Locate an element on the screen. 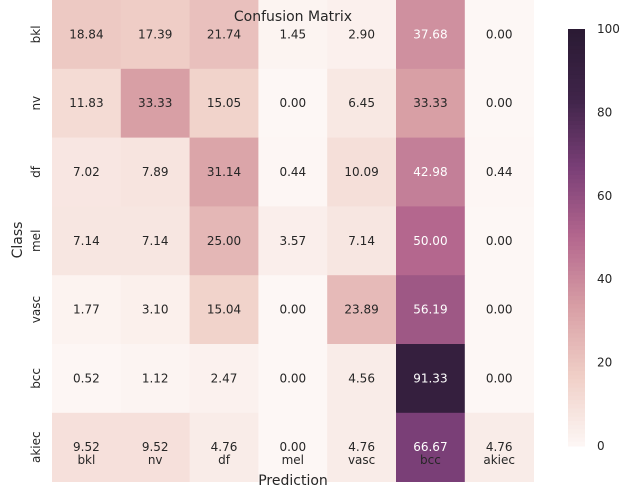 This screenshot has height=496, width=630. heatmap-cell-vasc-nv is located at coordinates (155, 310).